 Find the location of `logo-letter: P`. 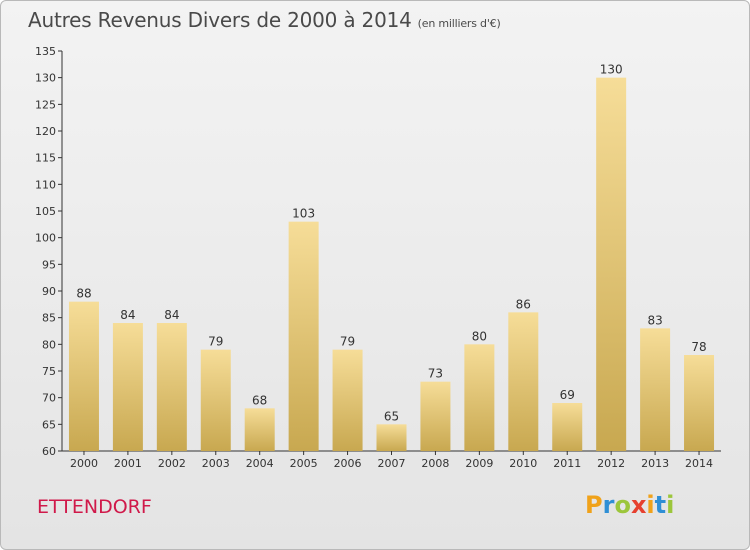

logo-letter: P is located at coordinates (594, 505).